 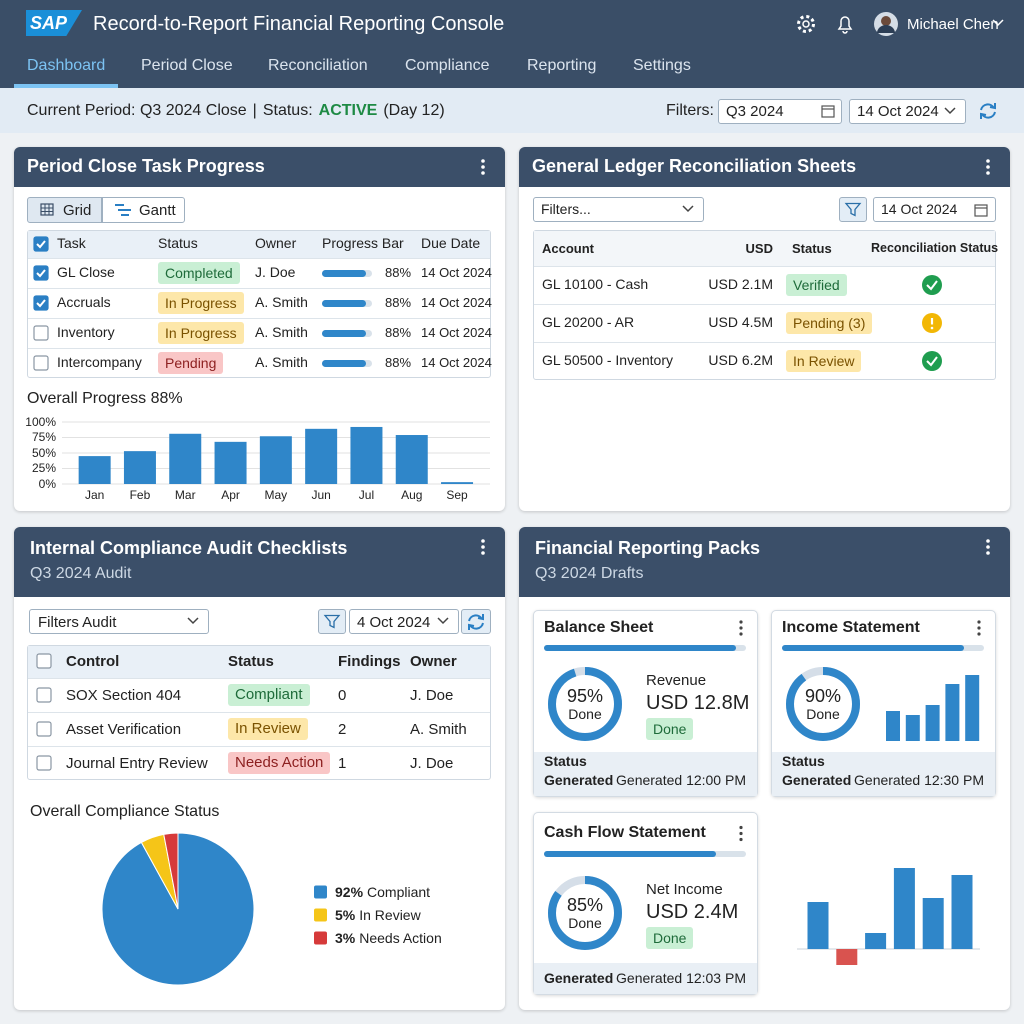 I want to click on status-badge: Completed, so click(x=199, y=273).